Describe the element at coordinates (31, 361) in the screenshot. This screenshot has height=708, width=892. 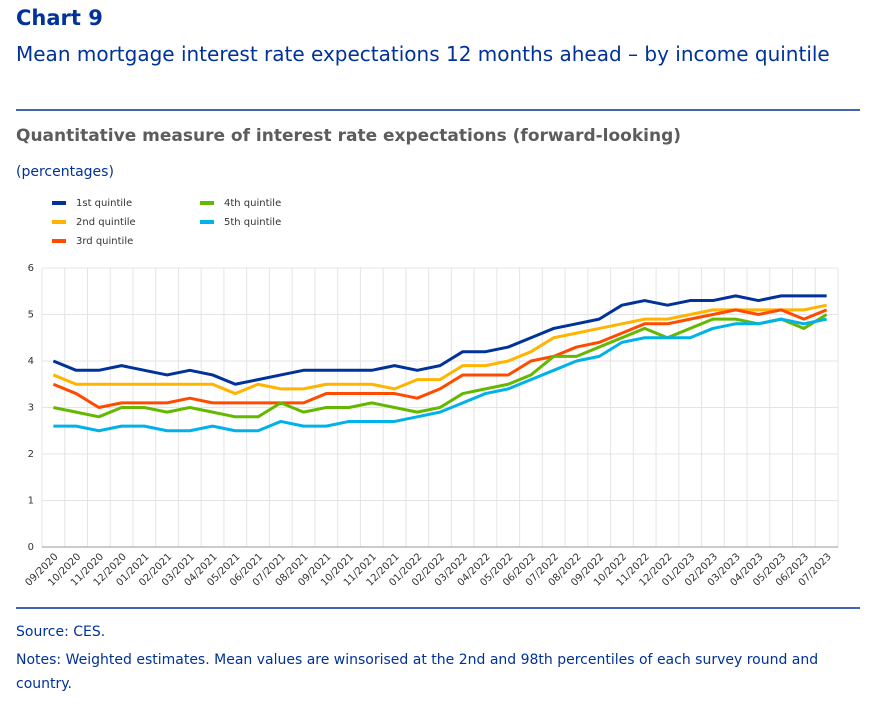
I see `y-tick-label: 4` at that location.